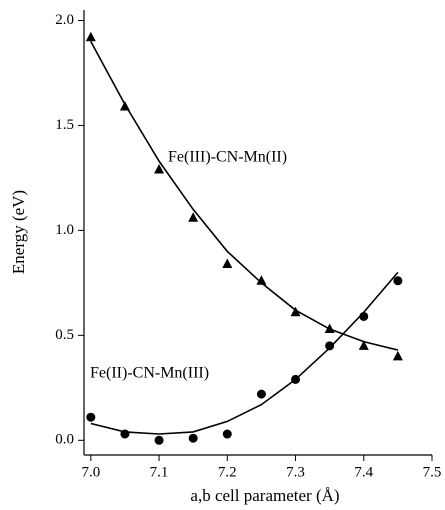 The image size is (445, 510). Describe the element at coordinates (90, 472) in the screenshot. I see `x-tick-label: 7.0` at that location.